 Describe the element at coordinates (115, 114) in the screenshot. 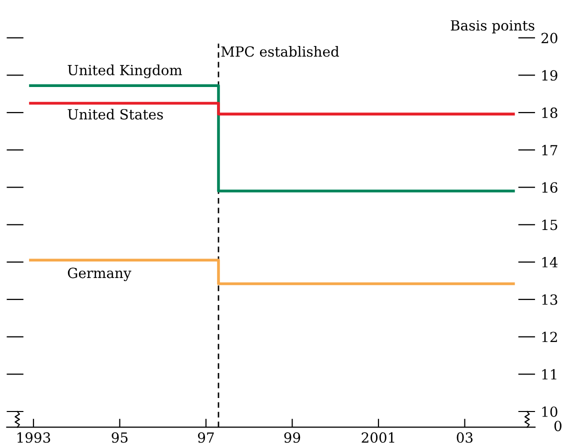

I see `series-label: United States` at that location.